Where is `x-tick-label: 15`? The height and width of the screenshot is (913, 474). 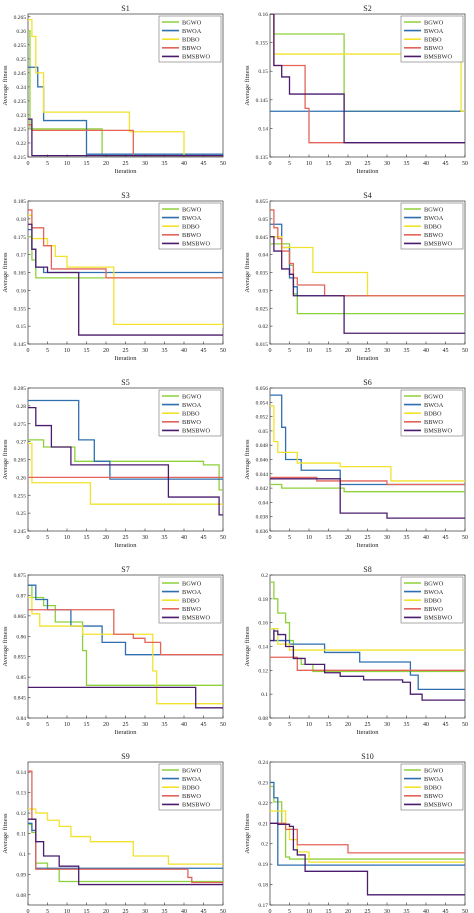 x-tick-label: 15 is located at coordinates (329, 725).